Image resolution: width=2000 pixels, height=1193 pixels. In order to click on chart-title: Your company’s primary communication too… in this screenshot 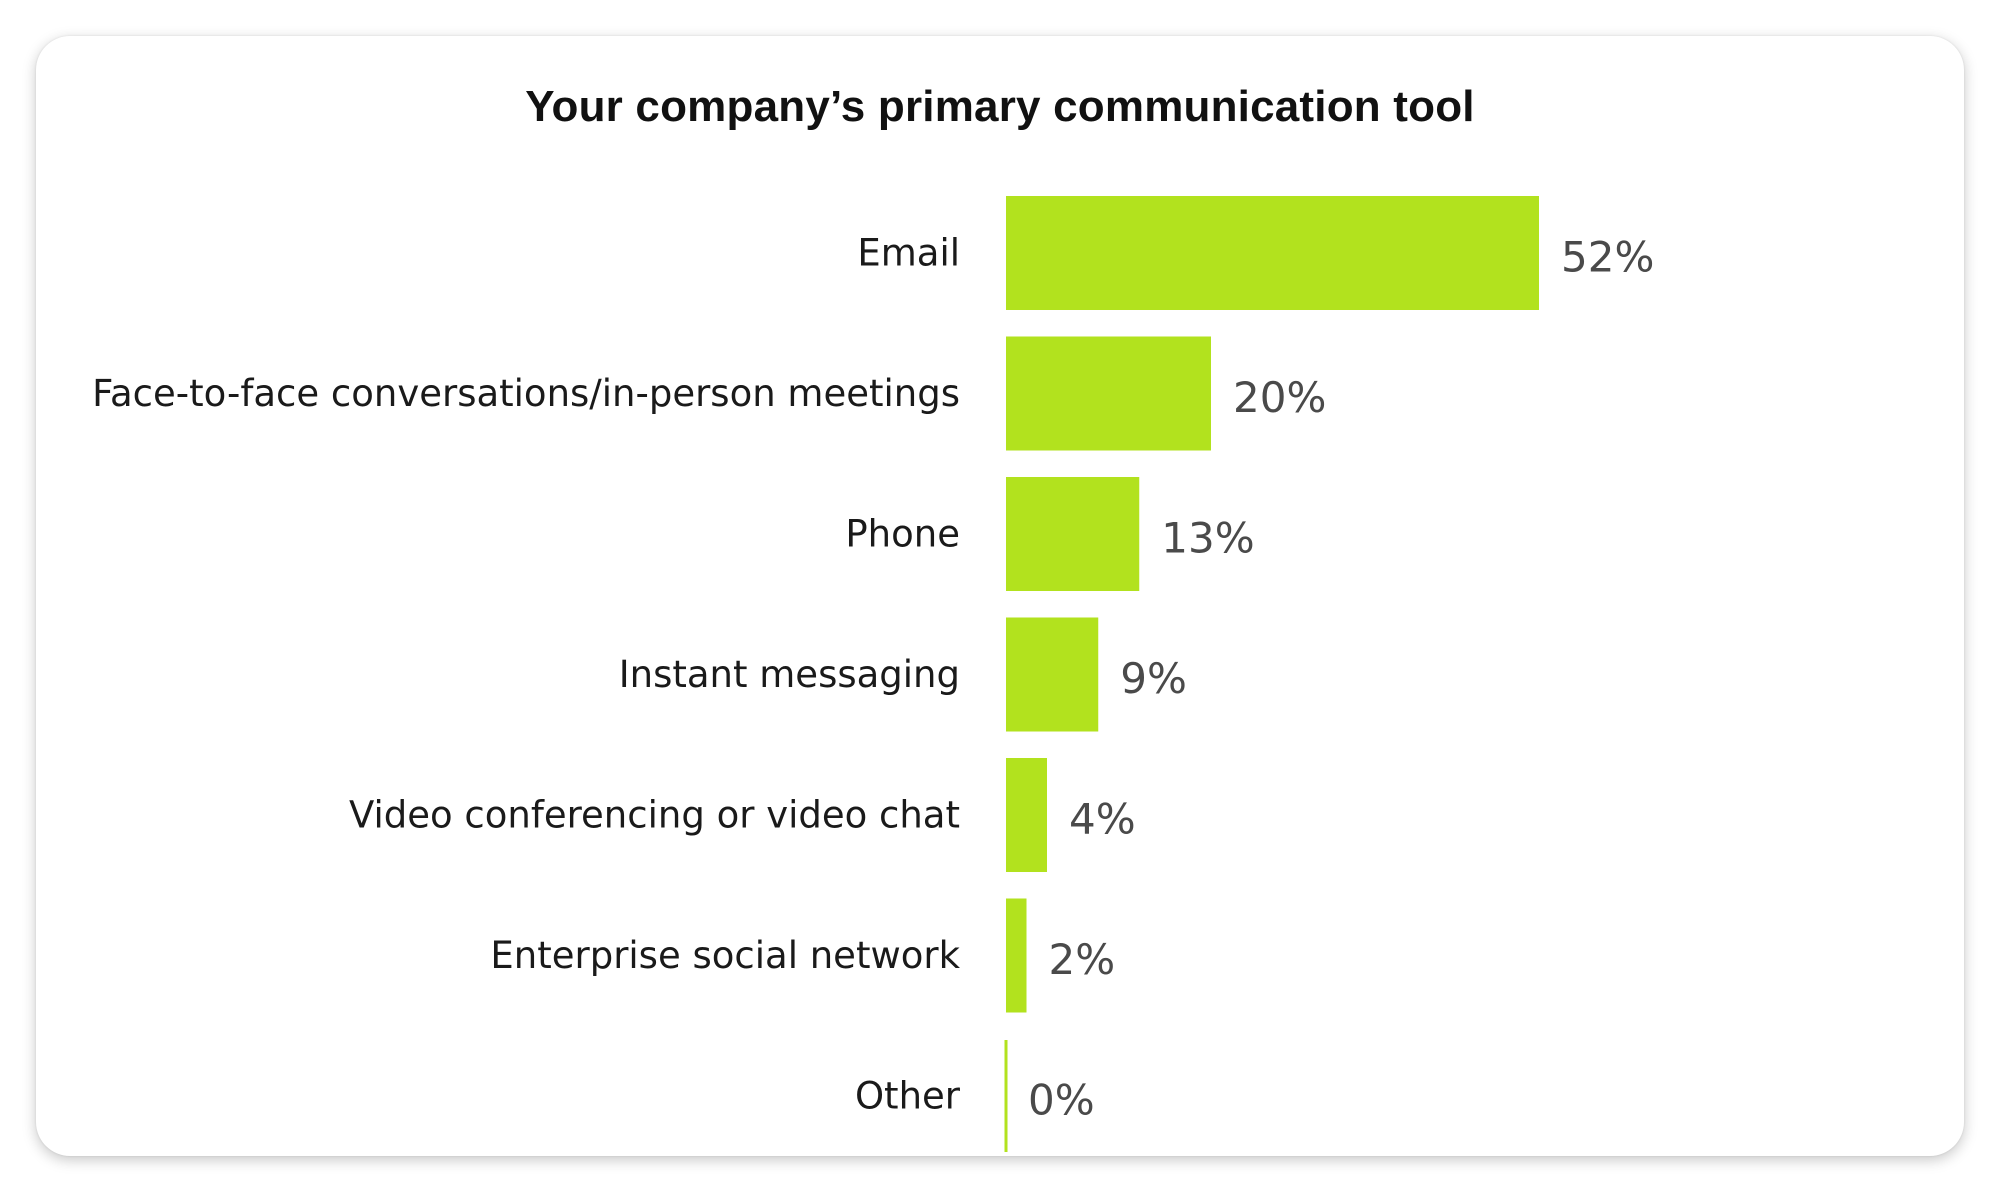, I will do `click(1000, 106)`.